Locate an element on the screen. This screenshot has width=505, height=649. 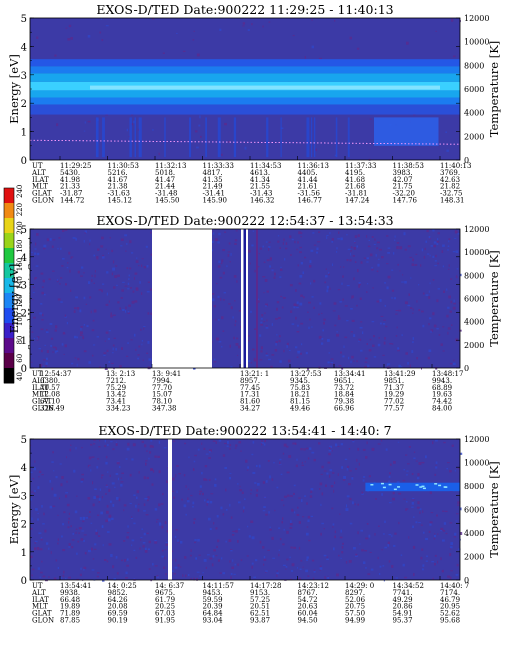
cell-value: 347.38 is located at coordinates (164, 409).